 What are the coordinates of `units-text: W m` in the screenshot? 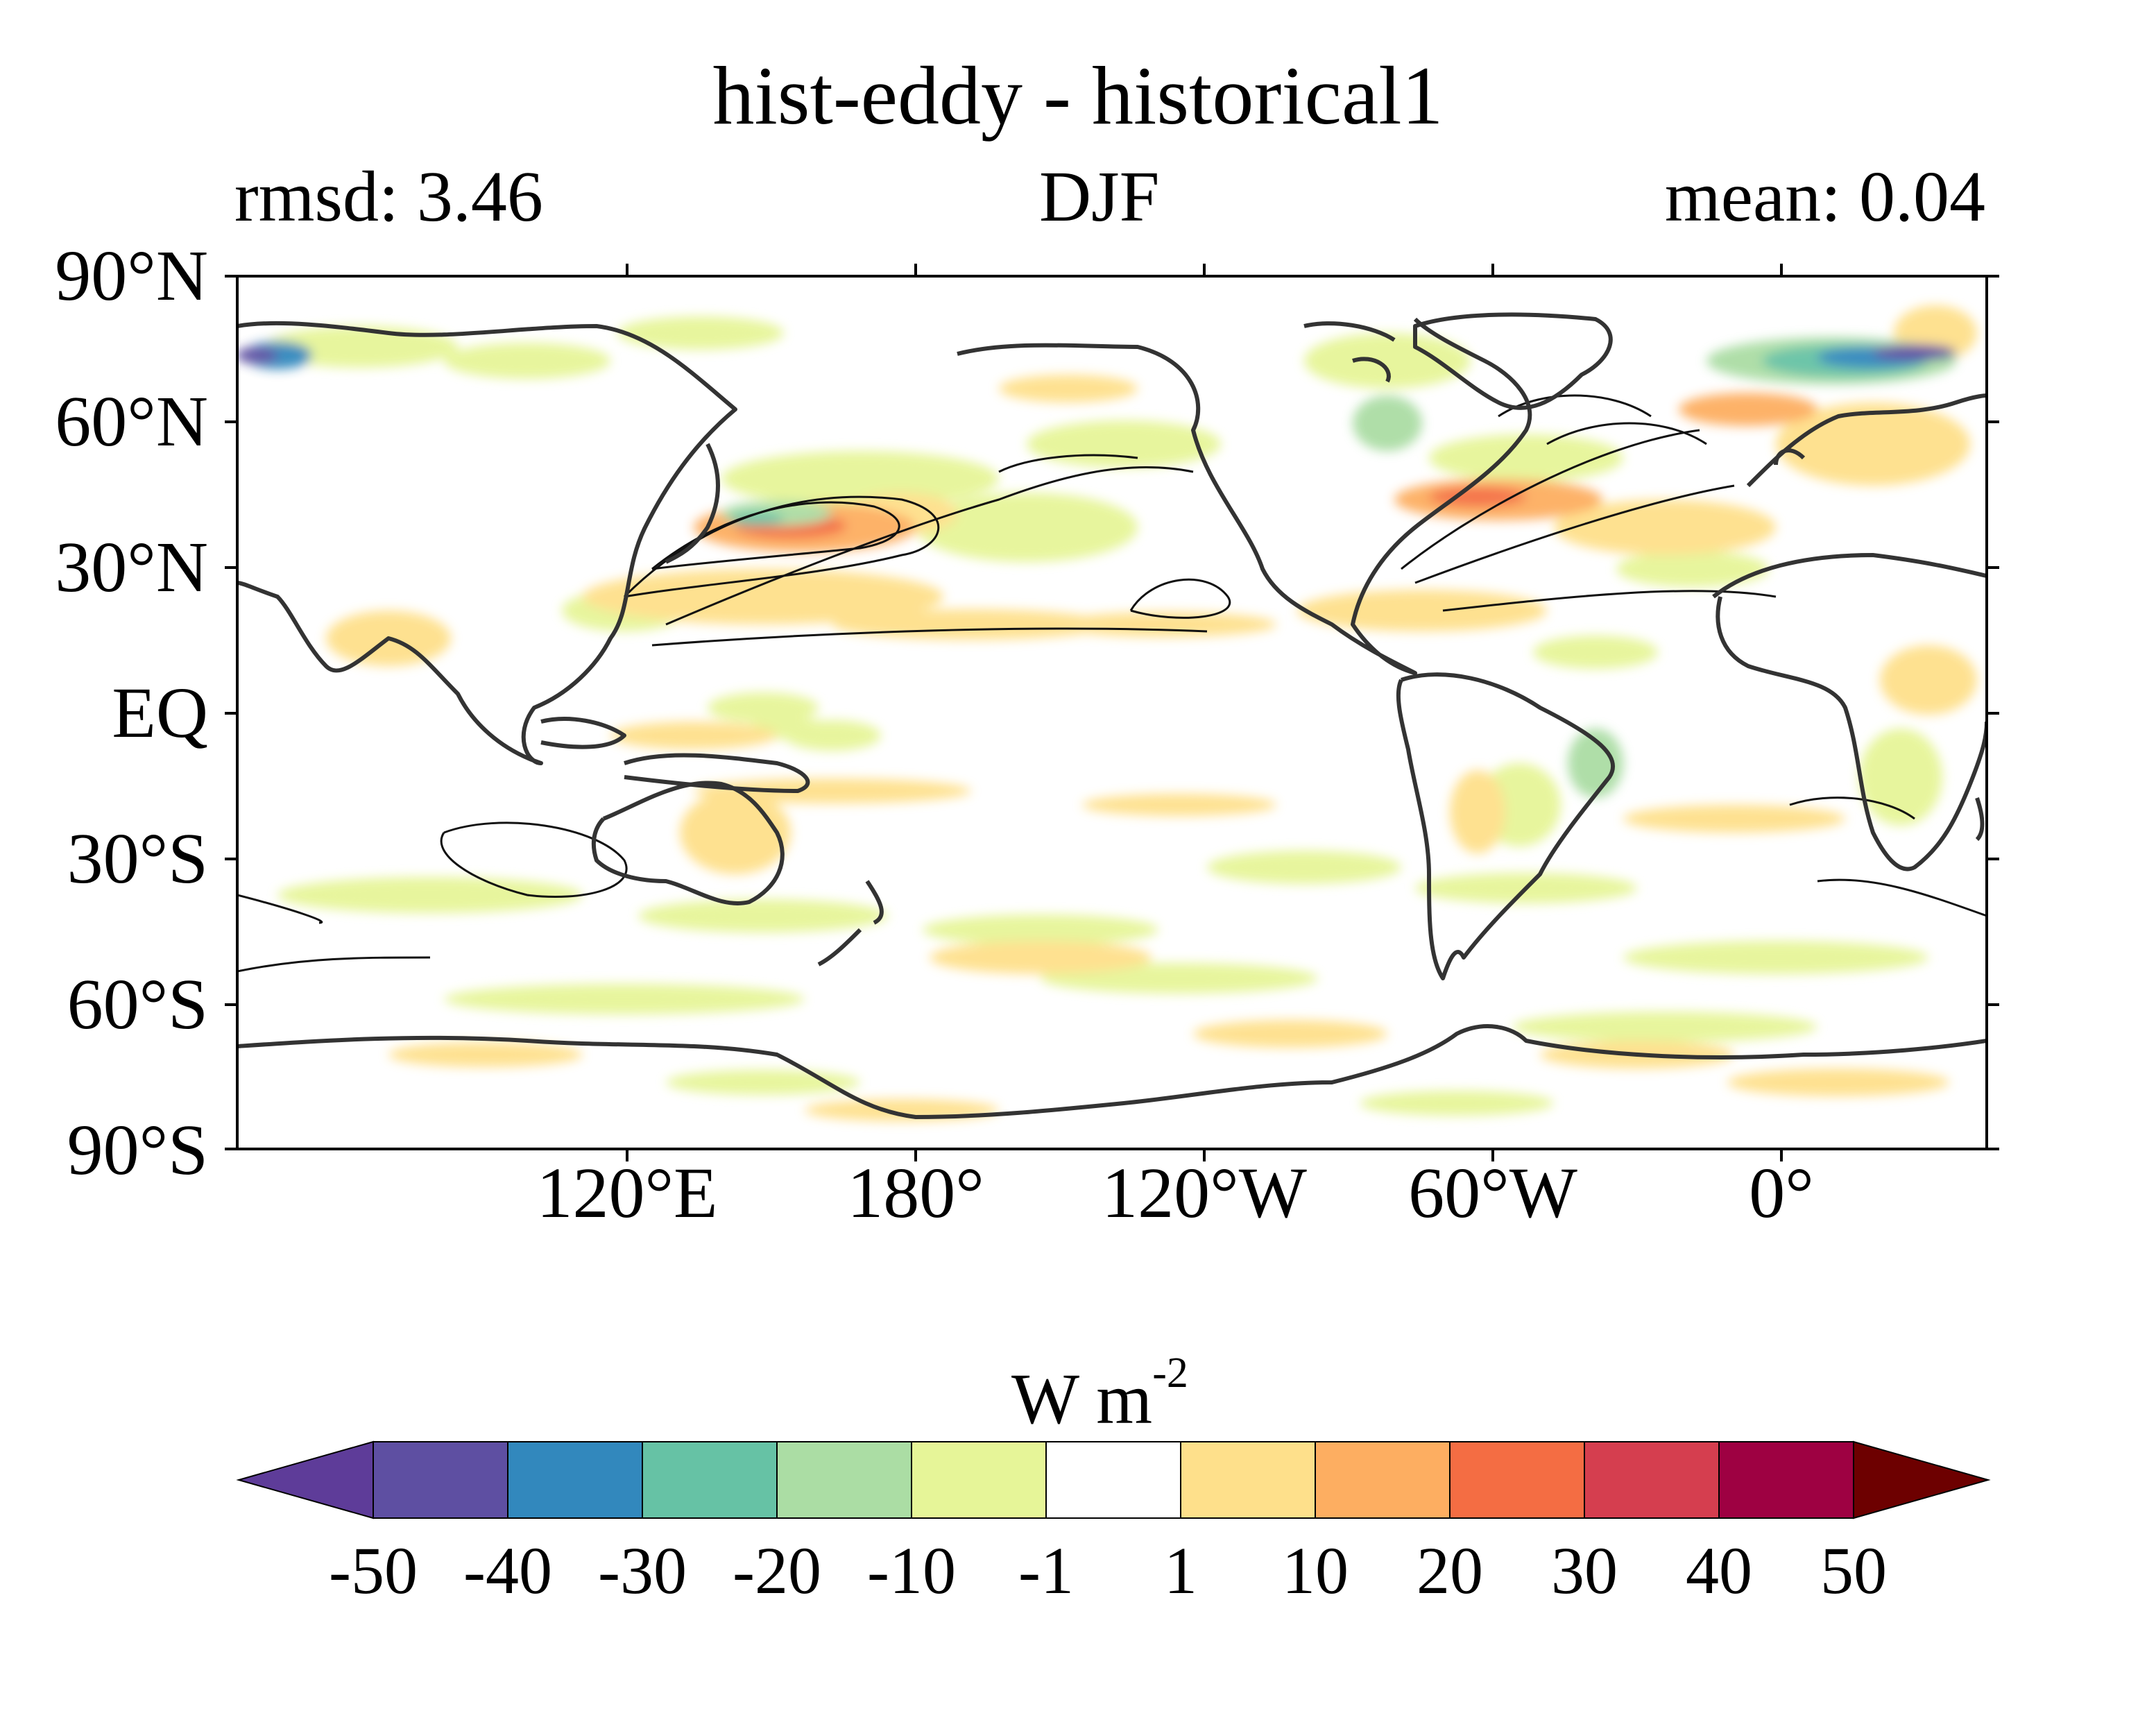 It's located at (1082, 1399).